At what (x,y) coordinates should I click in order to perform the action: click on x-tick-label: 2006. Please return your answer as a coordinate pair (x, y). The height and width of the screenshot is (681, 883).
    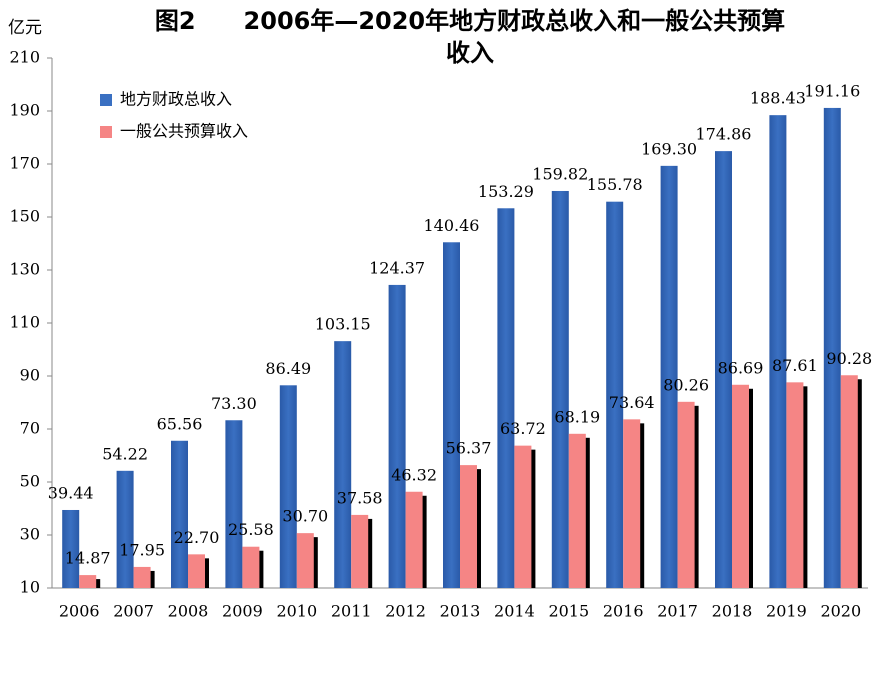
    Looking at the image, I should click on (79, 611).